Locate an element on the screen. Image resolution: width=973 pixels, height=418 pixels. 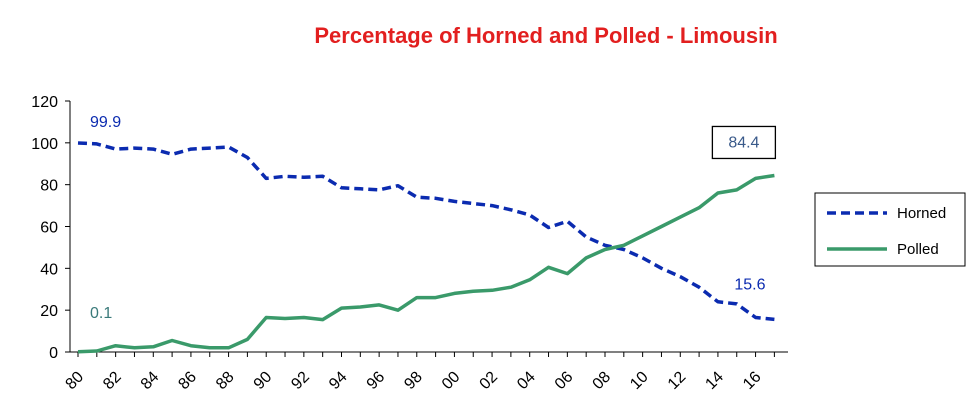
y-tick-label: 20 is located at coordinates (49, 311).